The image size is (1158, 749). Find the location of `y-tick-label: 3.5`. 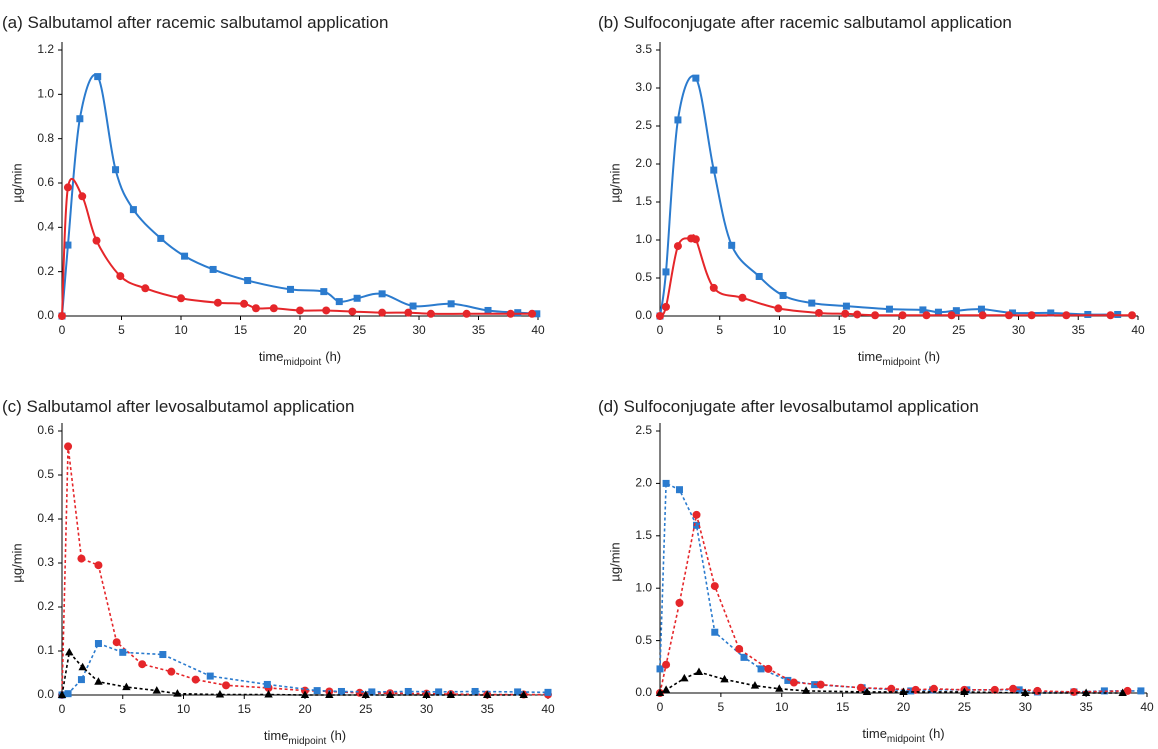

y-tick-label: 3.5 is located at coordinates (643, 49).